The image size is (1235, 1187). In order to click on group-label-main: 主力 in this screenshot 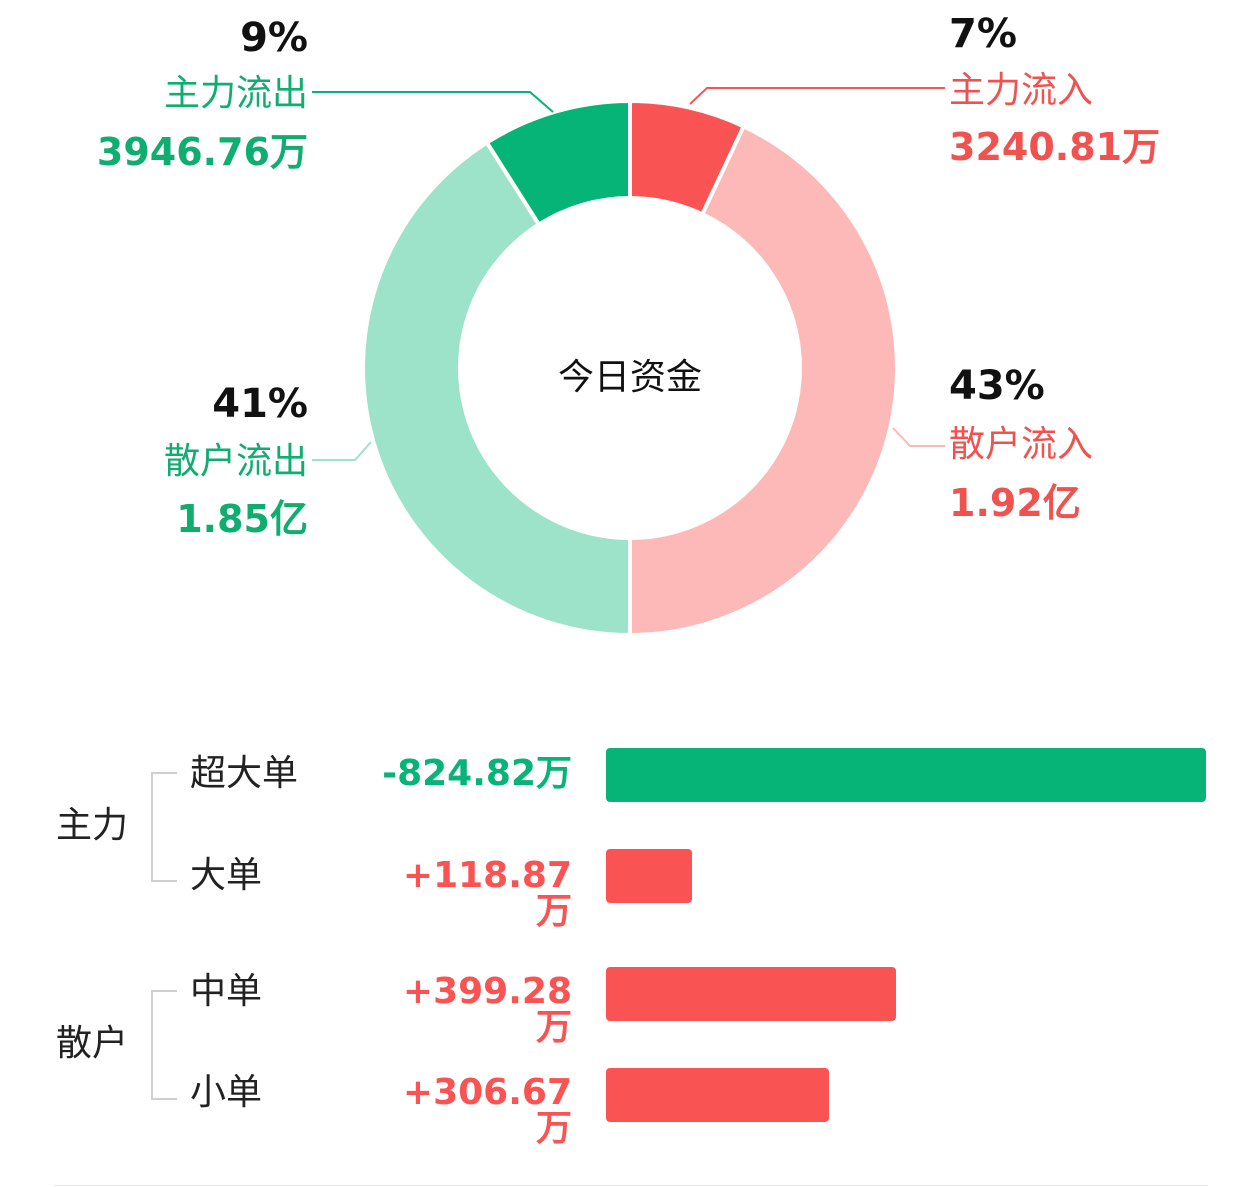, I will do `click(92, 825)`.